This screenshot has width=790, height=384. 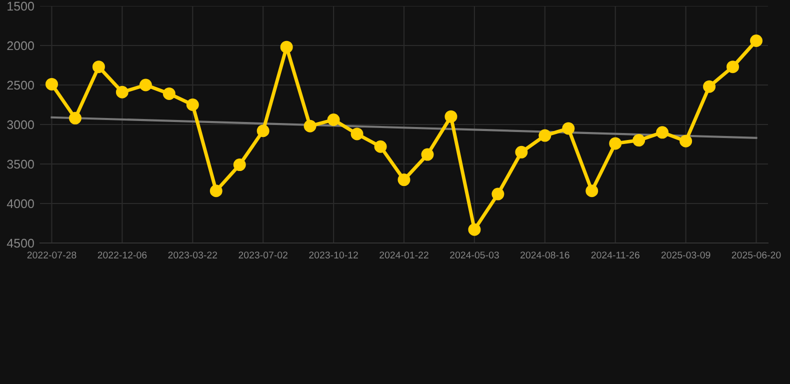 I want to click on x-tick-label: 2025-06-20, so click(x=756, y=255).